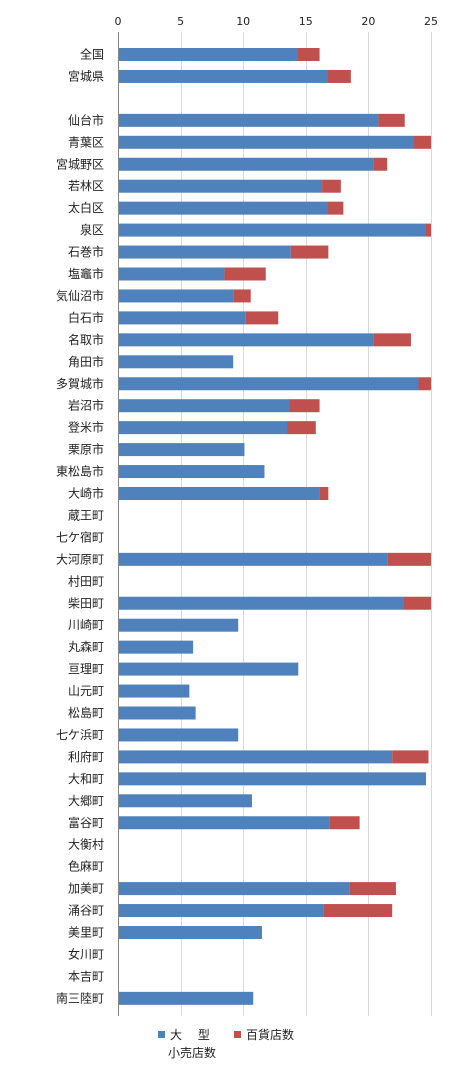  I want to click on category-label: 宮城野区, so click(80, 163).